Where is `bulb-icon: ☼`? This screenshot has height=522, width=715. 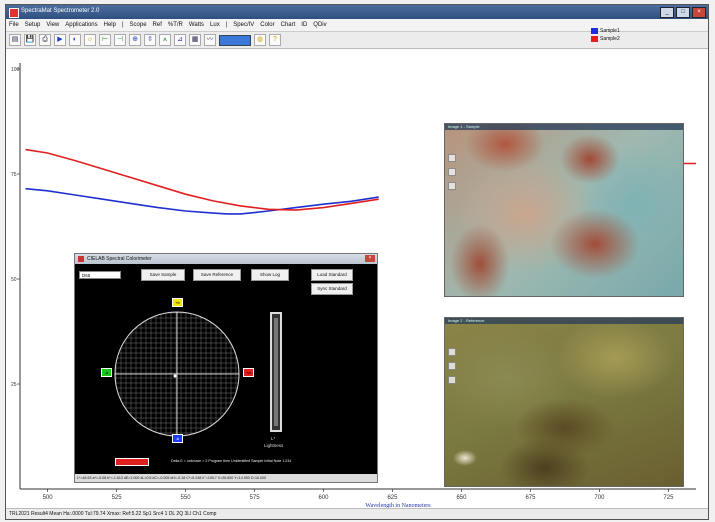 bulb-icon: ☼ is located at coordinates (90, 40).